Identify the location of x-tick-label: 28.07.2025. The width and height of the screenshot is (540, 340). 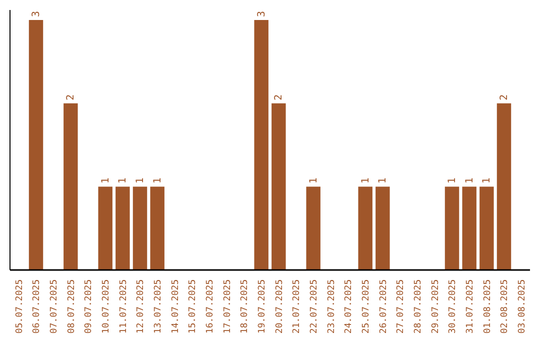
(418, 306).